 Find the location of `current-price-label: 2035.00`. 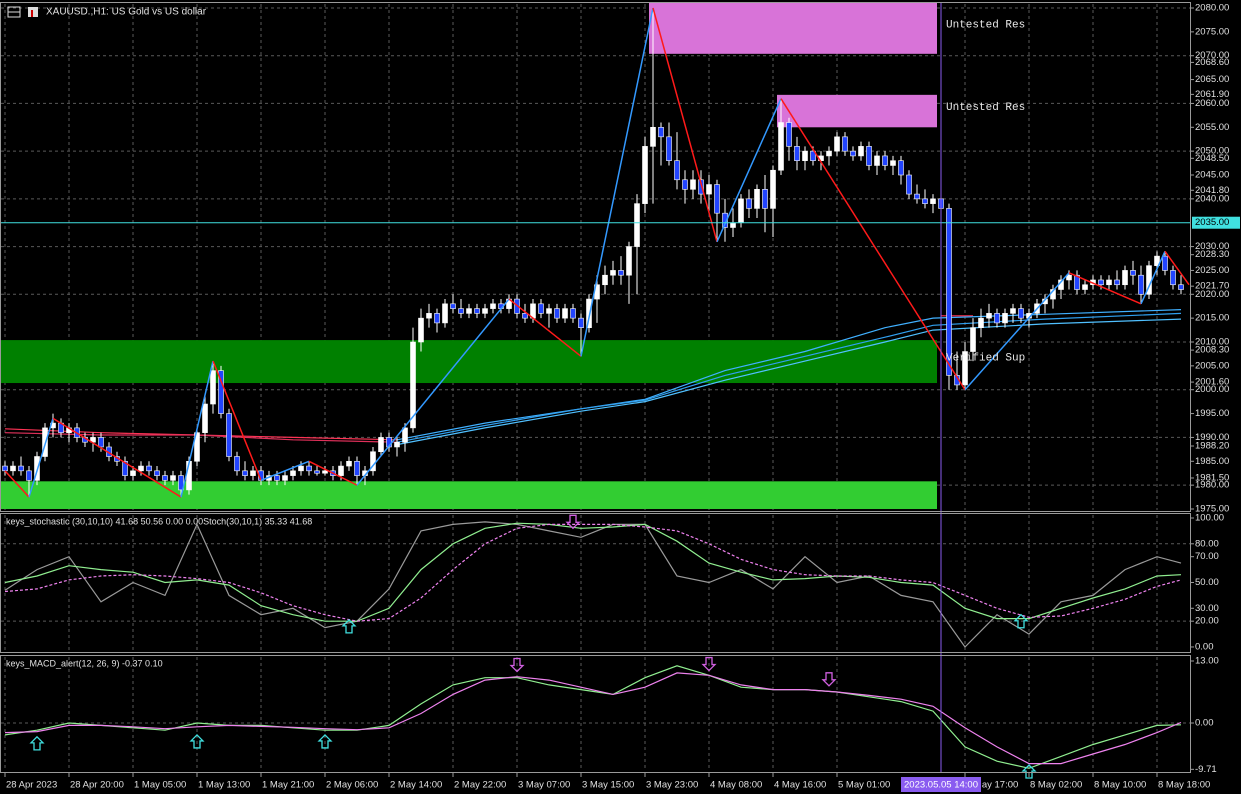

current-price-label: 2035.00 is located at coordinates (1212, 222).